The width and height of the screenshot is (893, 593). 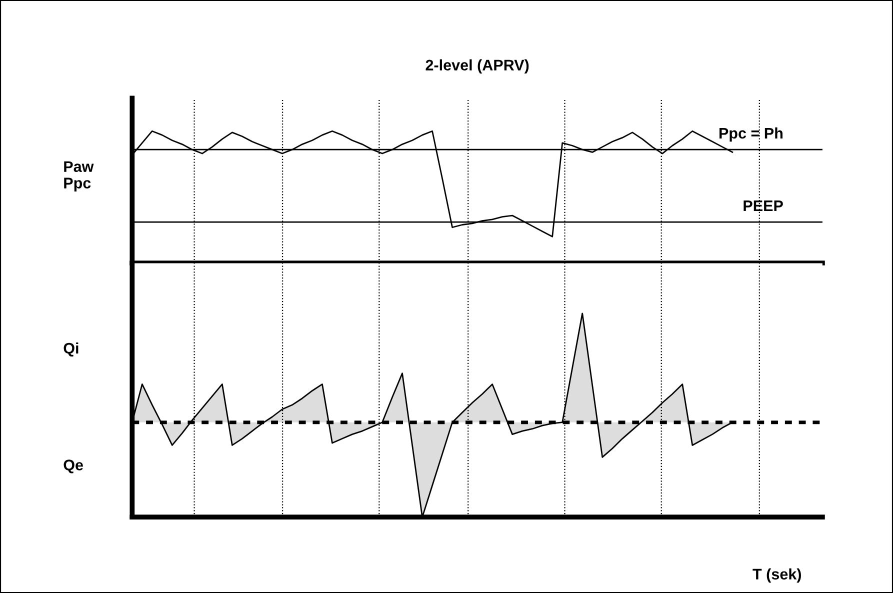 What do you see at coordinates (79, 176) in the screenshot?
I see `y-axis-title: Paw Ppc` at bounding box center [79, 176].